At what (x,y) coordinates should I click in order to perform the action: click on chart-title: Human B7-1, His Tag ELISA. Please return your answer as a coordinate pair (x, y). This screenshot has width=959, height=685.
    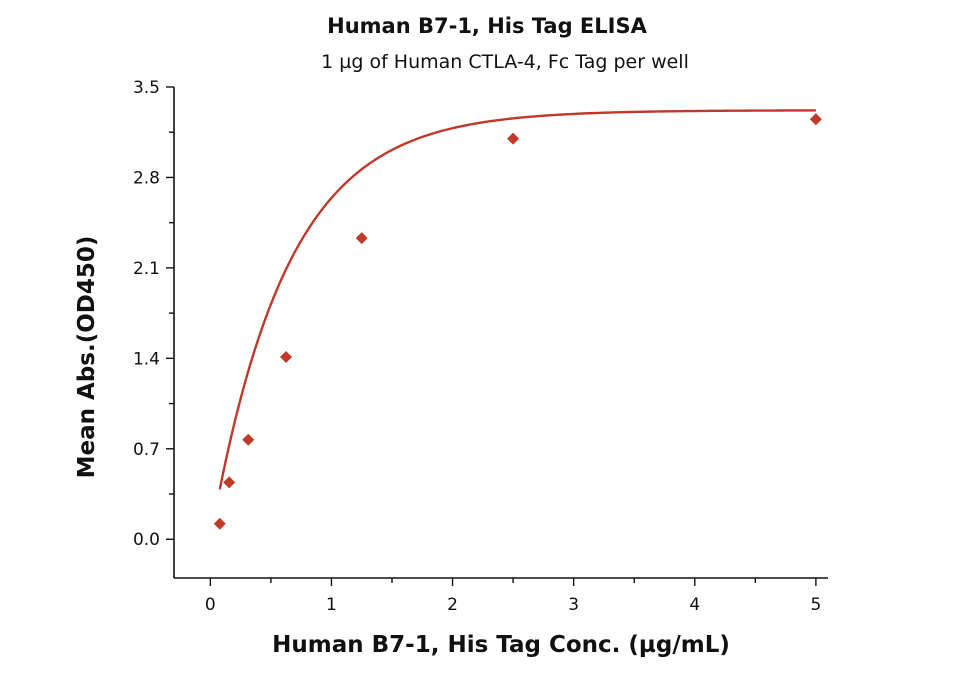
    Looking at the image, I should click on (487, 26).